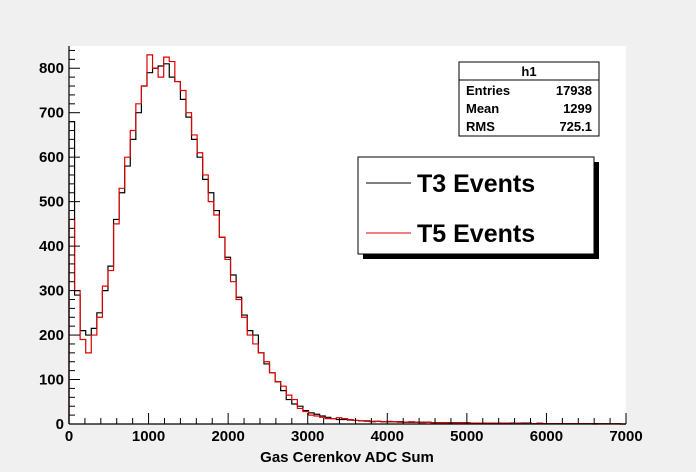 The height and width of the screenshot is (472, 696). What do you see at coordinates (476, 234) in the screenshot?
I see `legend-label-t5: T5 Events` at bounding box center [476, 234].